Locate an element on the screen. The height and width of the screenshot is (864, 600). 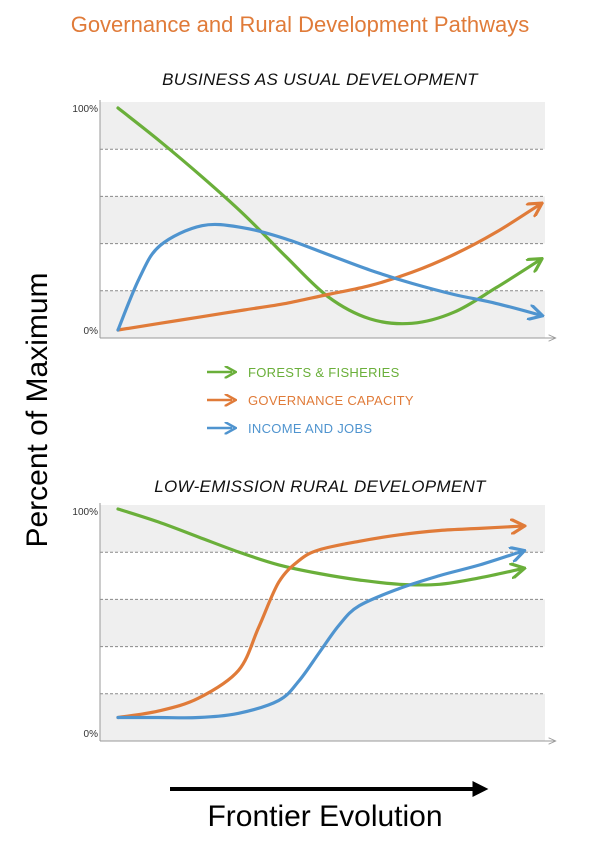
x-axis-label: Frontier Evolution is located at coordinates (325, 816).